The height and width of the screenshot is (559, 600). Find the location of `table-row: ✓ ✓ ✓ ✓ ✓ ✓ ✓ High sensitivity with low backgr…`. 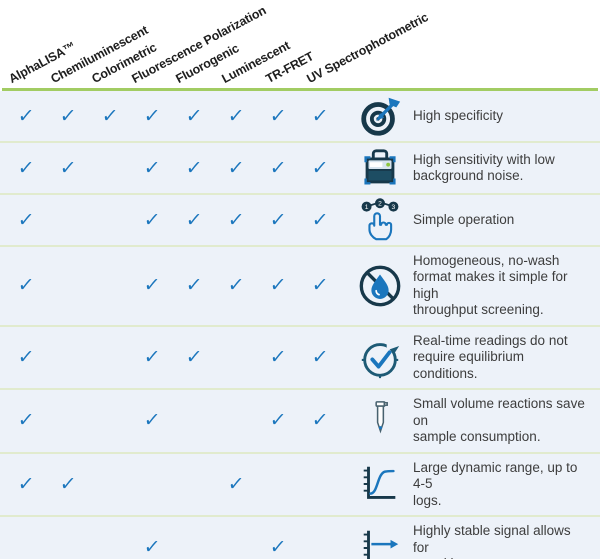

table-row: ✓ ✓ ✓ ✓ ✓ ✓ ✓ High sensitivity with low backgr… is located at coordinates (300, 167).